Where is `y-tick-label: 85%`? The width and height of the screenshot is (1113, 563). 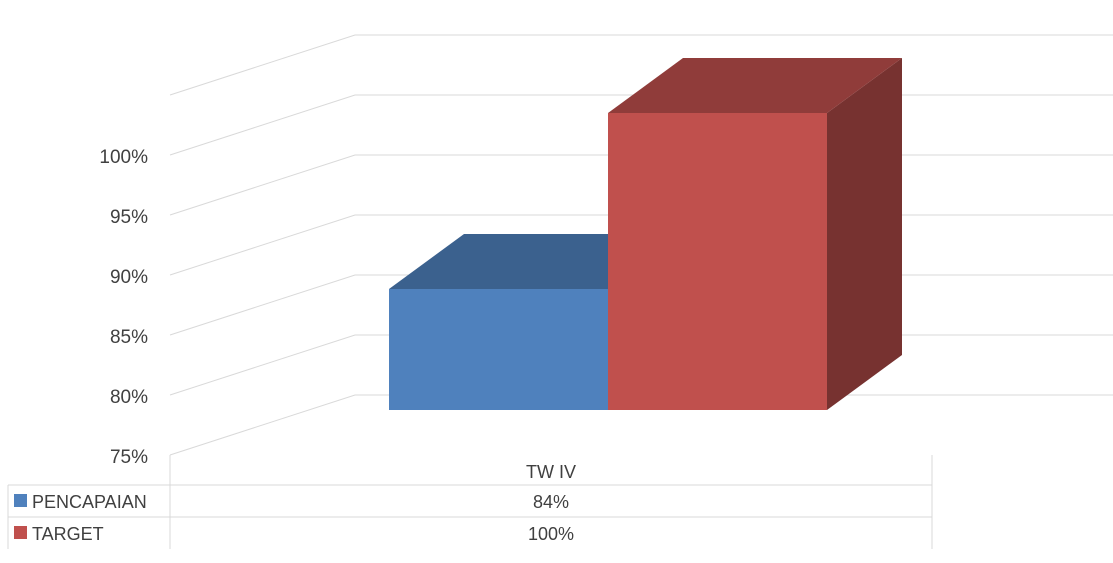 y-tick-label: 85% is located at coordinates (129, 337).